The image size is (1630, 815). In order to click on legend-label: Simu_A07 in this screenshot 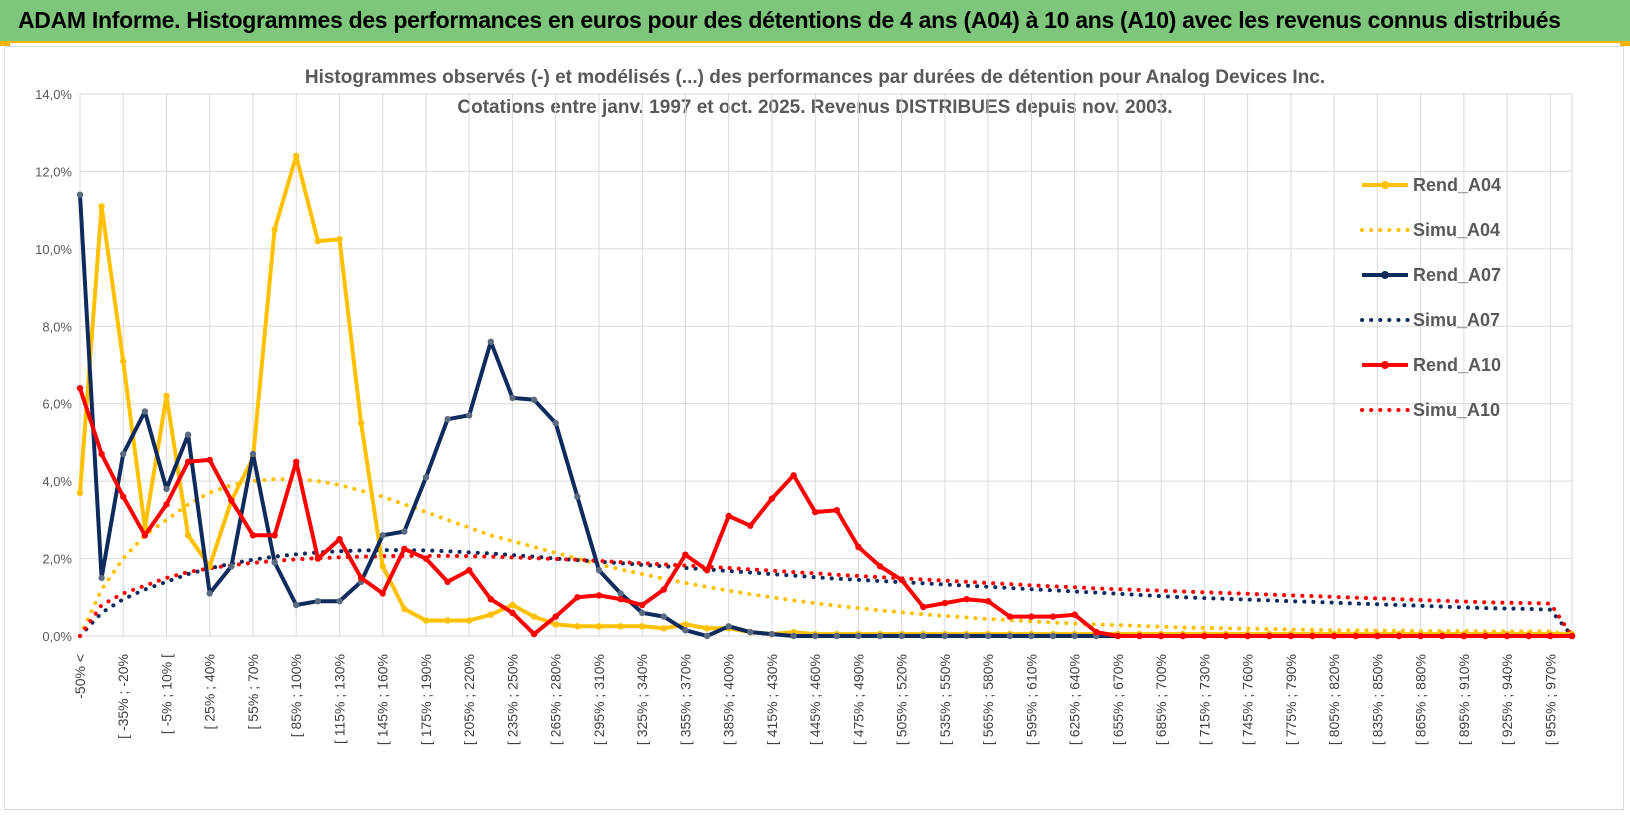, I will do `click(1456, 320)`.